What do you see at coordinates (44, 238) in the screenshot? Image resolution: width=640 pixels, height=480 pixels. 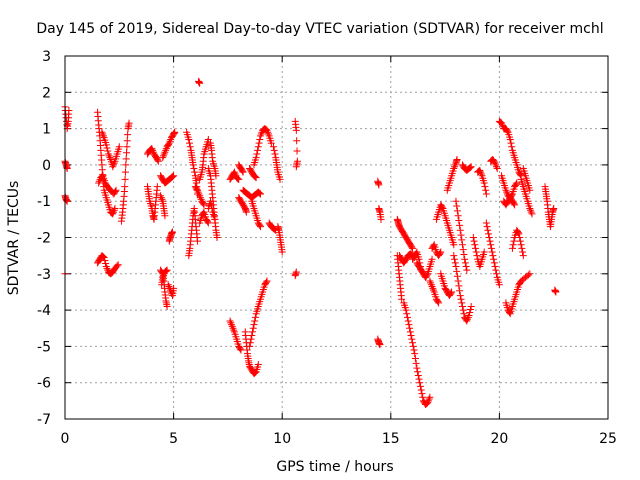 I see `y-tick-labels: -7 -6 -5 -4 -3 -2 -1 0 1 2 3` at bounding box center [44, 238].